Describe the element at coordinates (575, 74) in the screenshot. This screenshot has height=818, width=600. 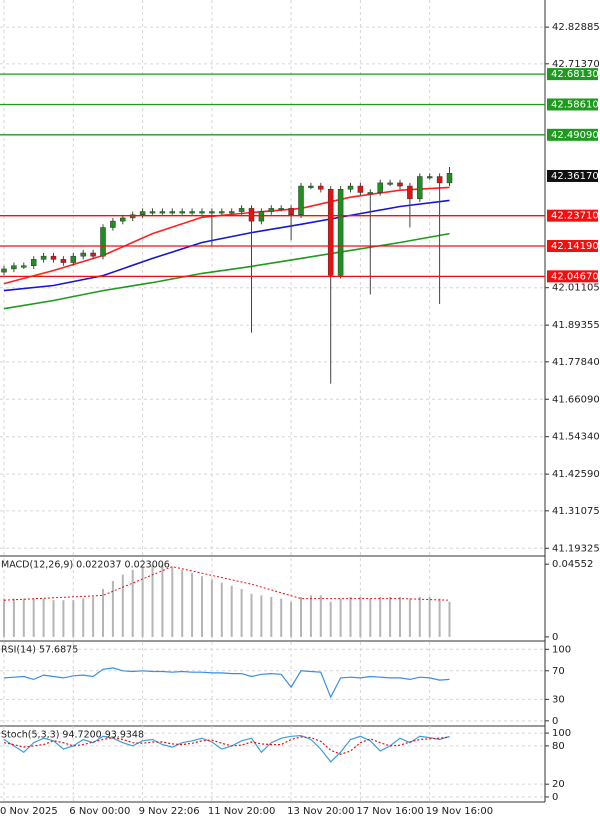
I see `level-label: 42.68130` at that location.